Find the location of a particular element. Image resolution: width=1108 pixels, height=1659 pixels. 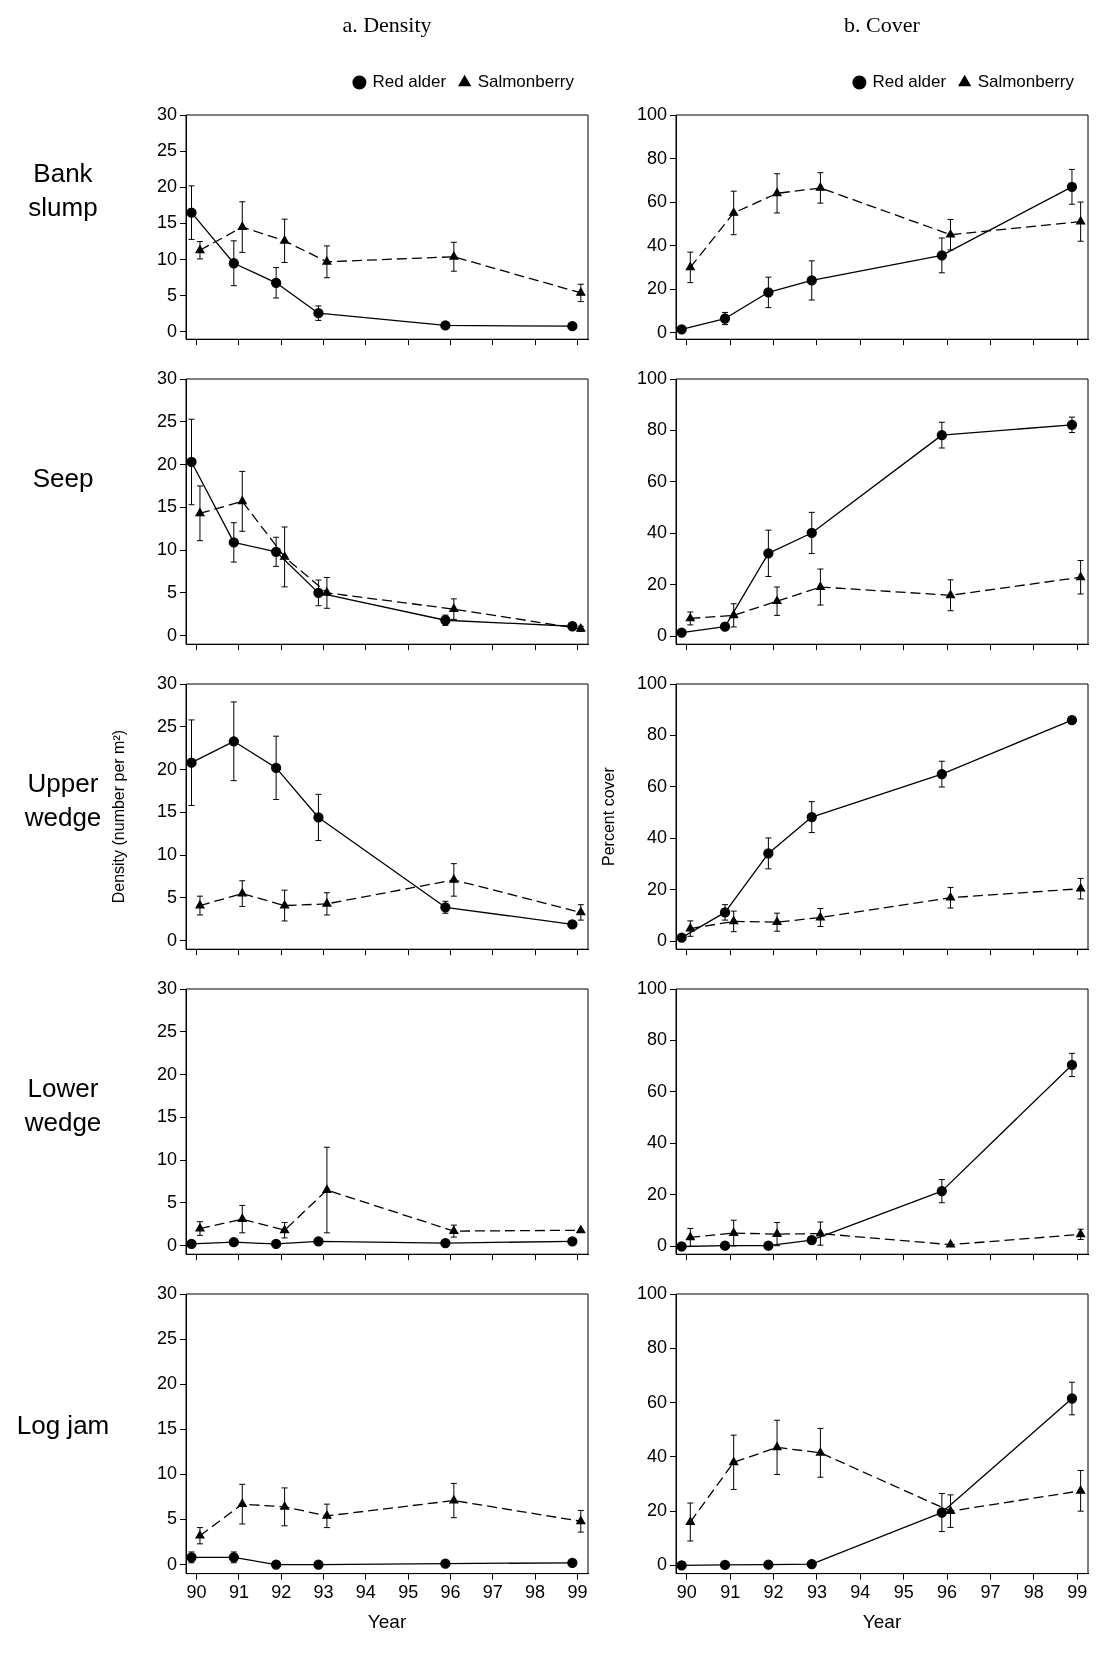

text: Upper wedge is located at coordinates (63, 799).